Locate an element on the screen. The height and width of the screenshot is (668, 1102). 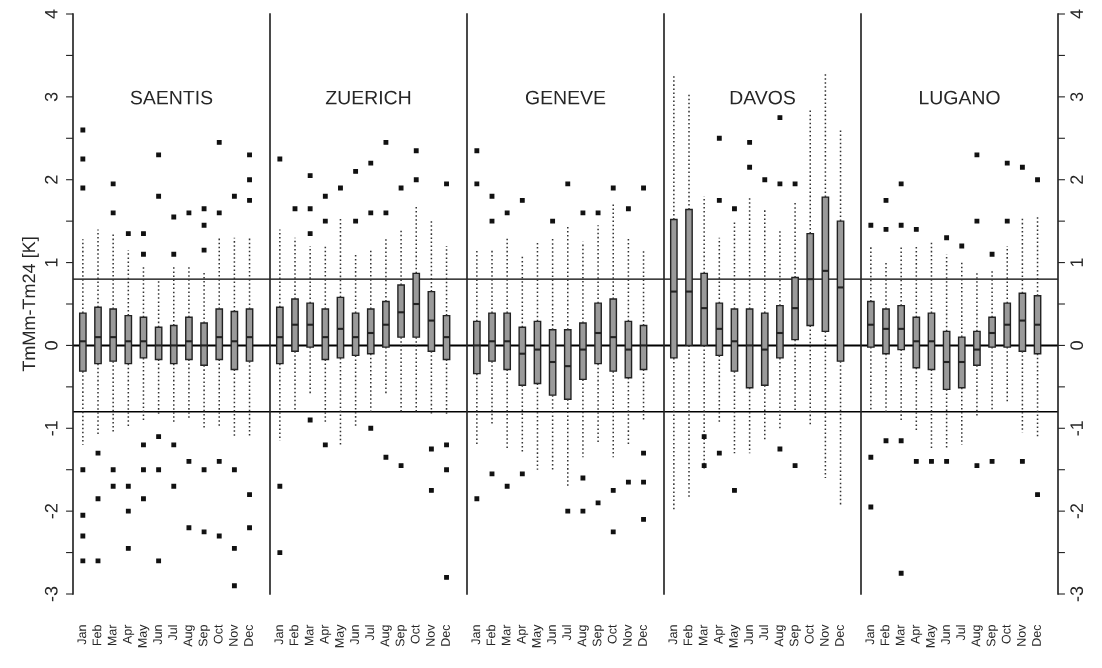
text: SAENTIS is located at coordinates (171, 97).